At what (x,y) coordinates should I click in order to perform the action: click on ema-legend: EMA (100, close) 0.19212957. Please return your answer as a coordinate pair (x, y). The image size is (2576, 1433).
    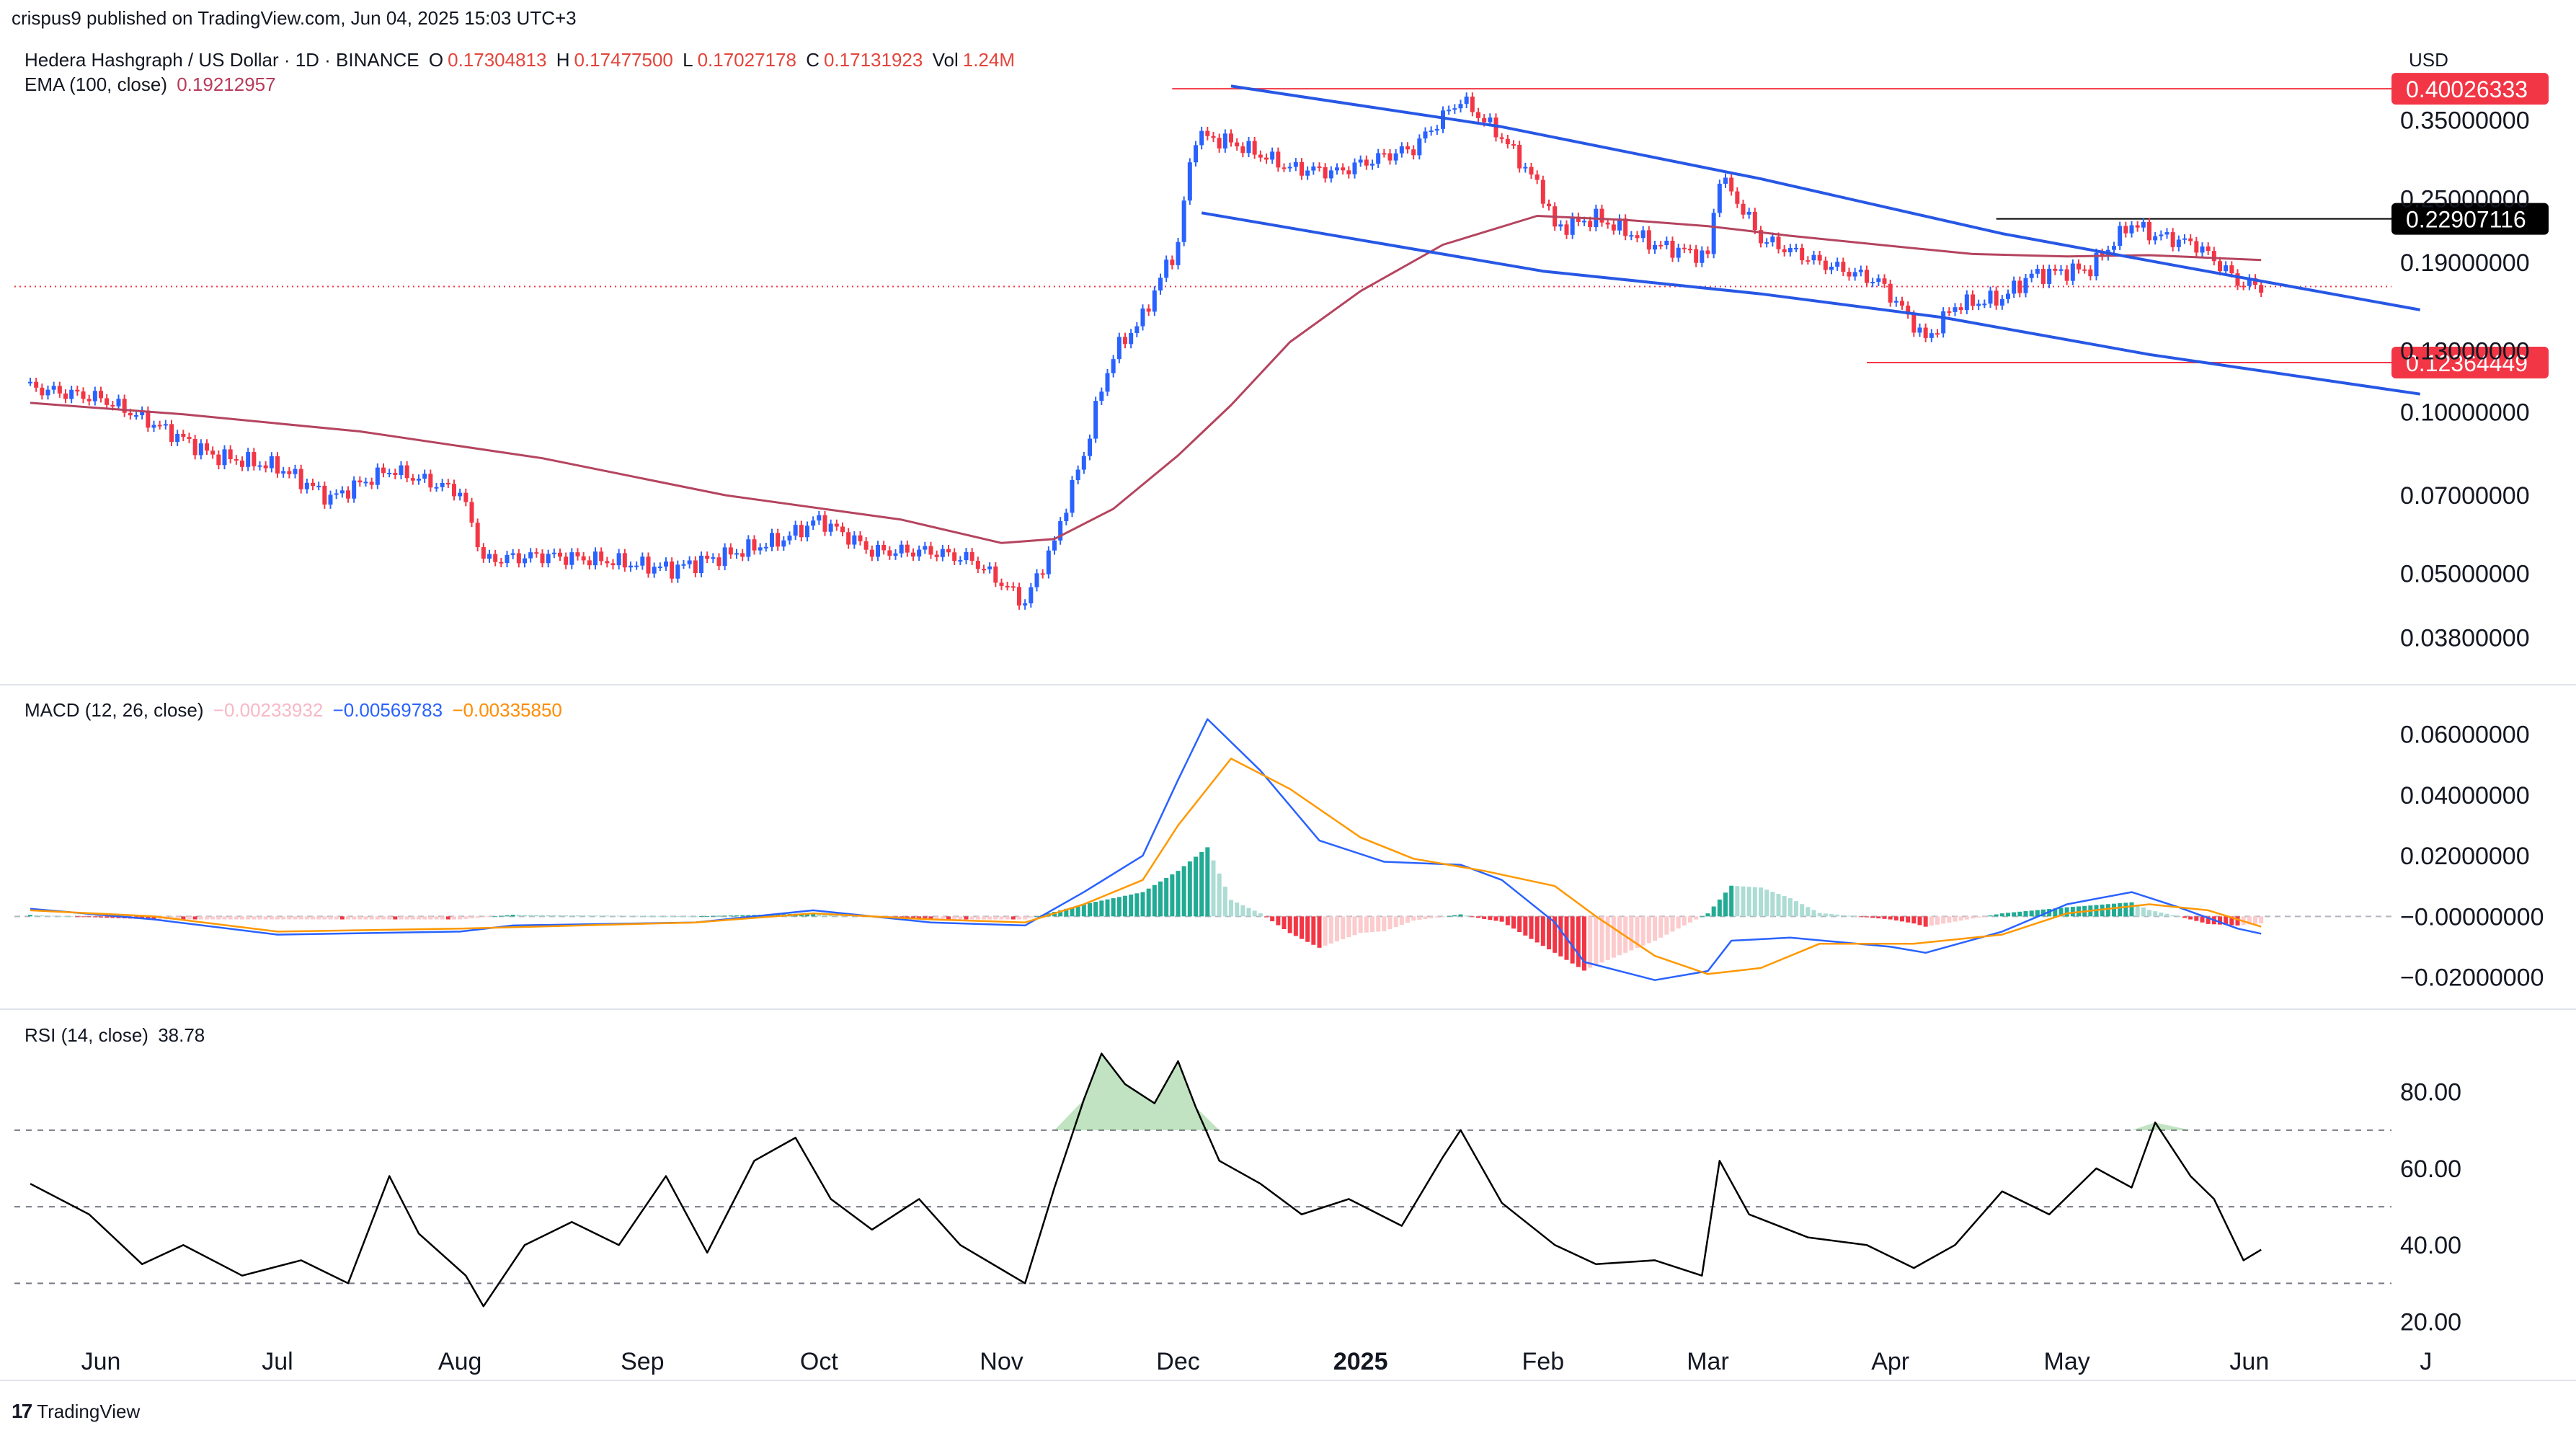
    Looking at the image, I should click on (152, 84).